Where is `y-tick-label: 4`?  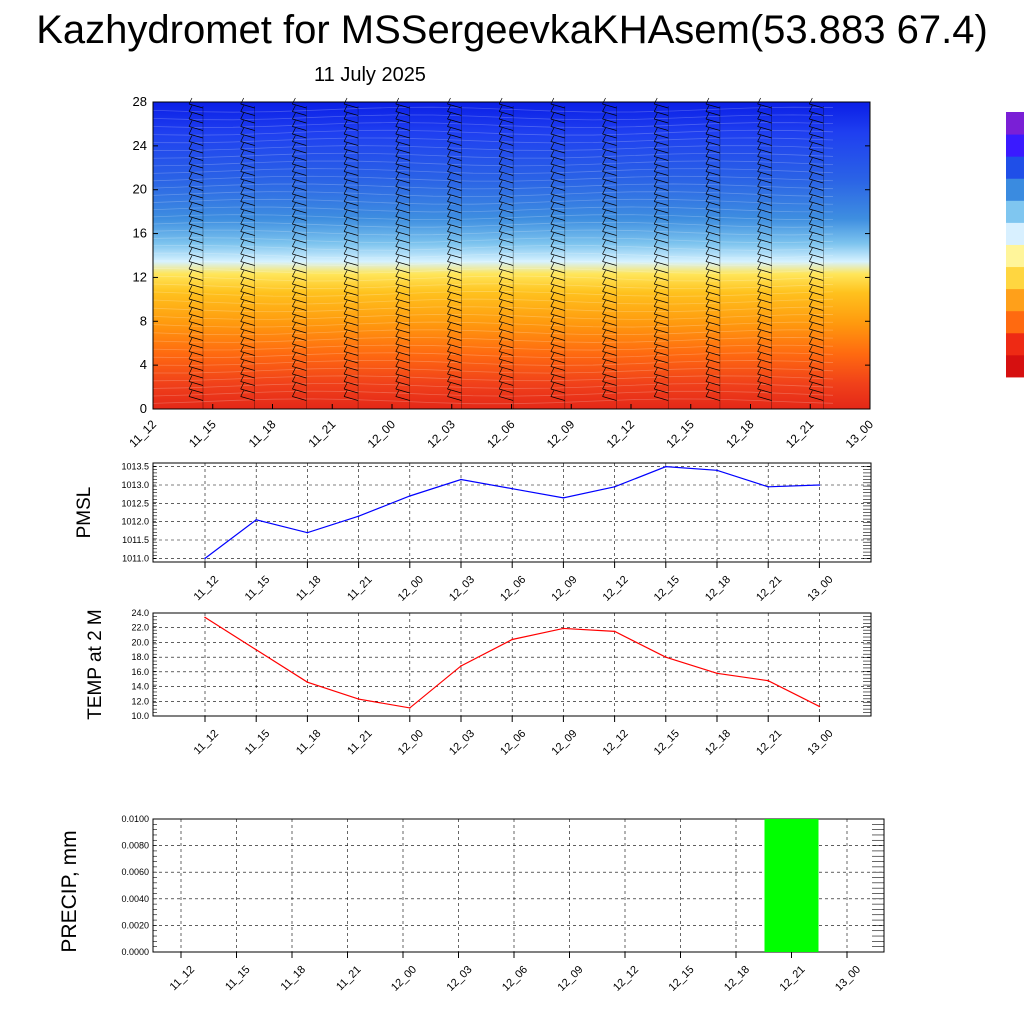 y-tick-label: 4 is located at coordinates (143, 364).